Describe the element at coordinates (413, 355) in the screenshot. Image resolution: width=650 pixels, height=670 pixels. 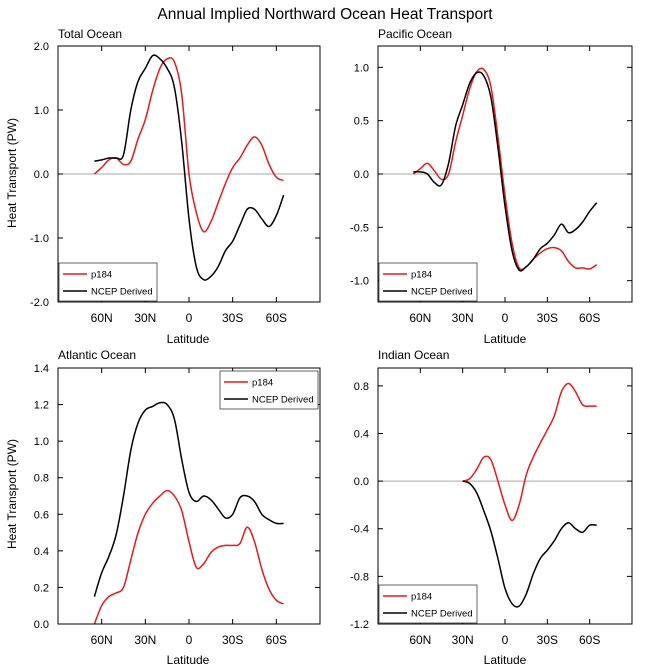
I see `panel-title: Indian Ocean` at that location.